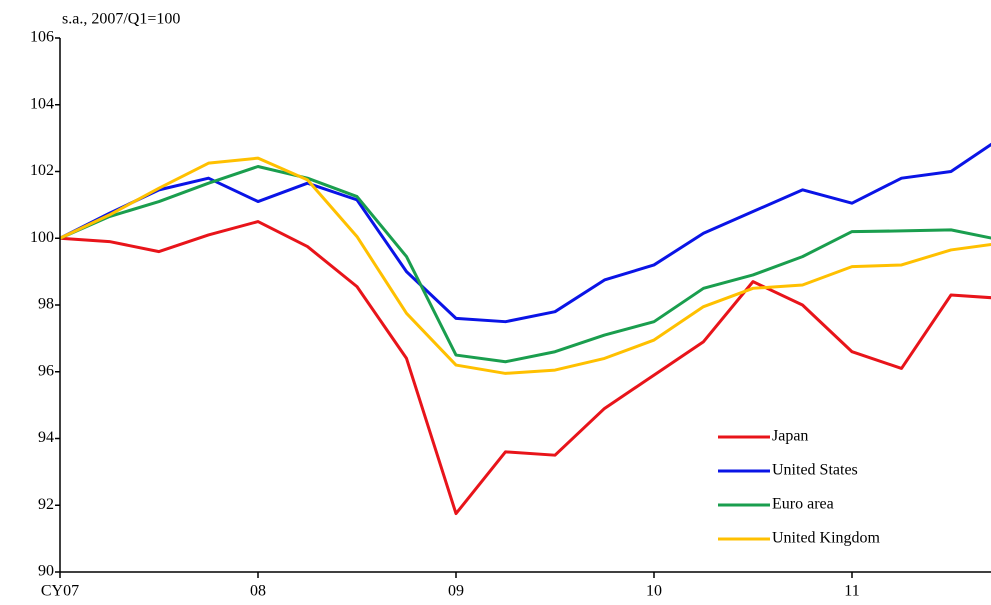 This screenshot has height=605, width=991. What do you see at coordinates (60, 591) in the screenshot?
I see `x-tick-label: CY07` at bounding box center [60, 591].